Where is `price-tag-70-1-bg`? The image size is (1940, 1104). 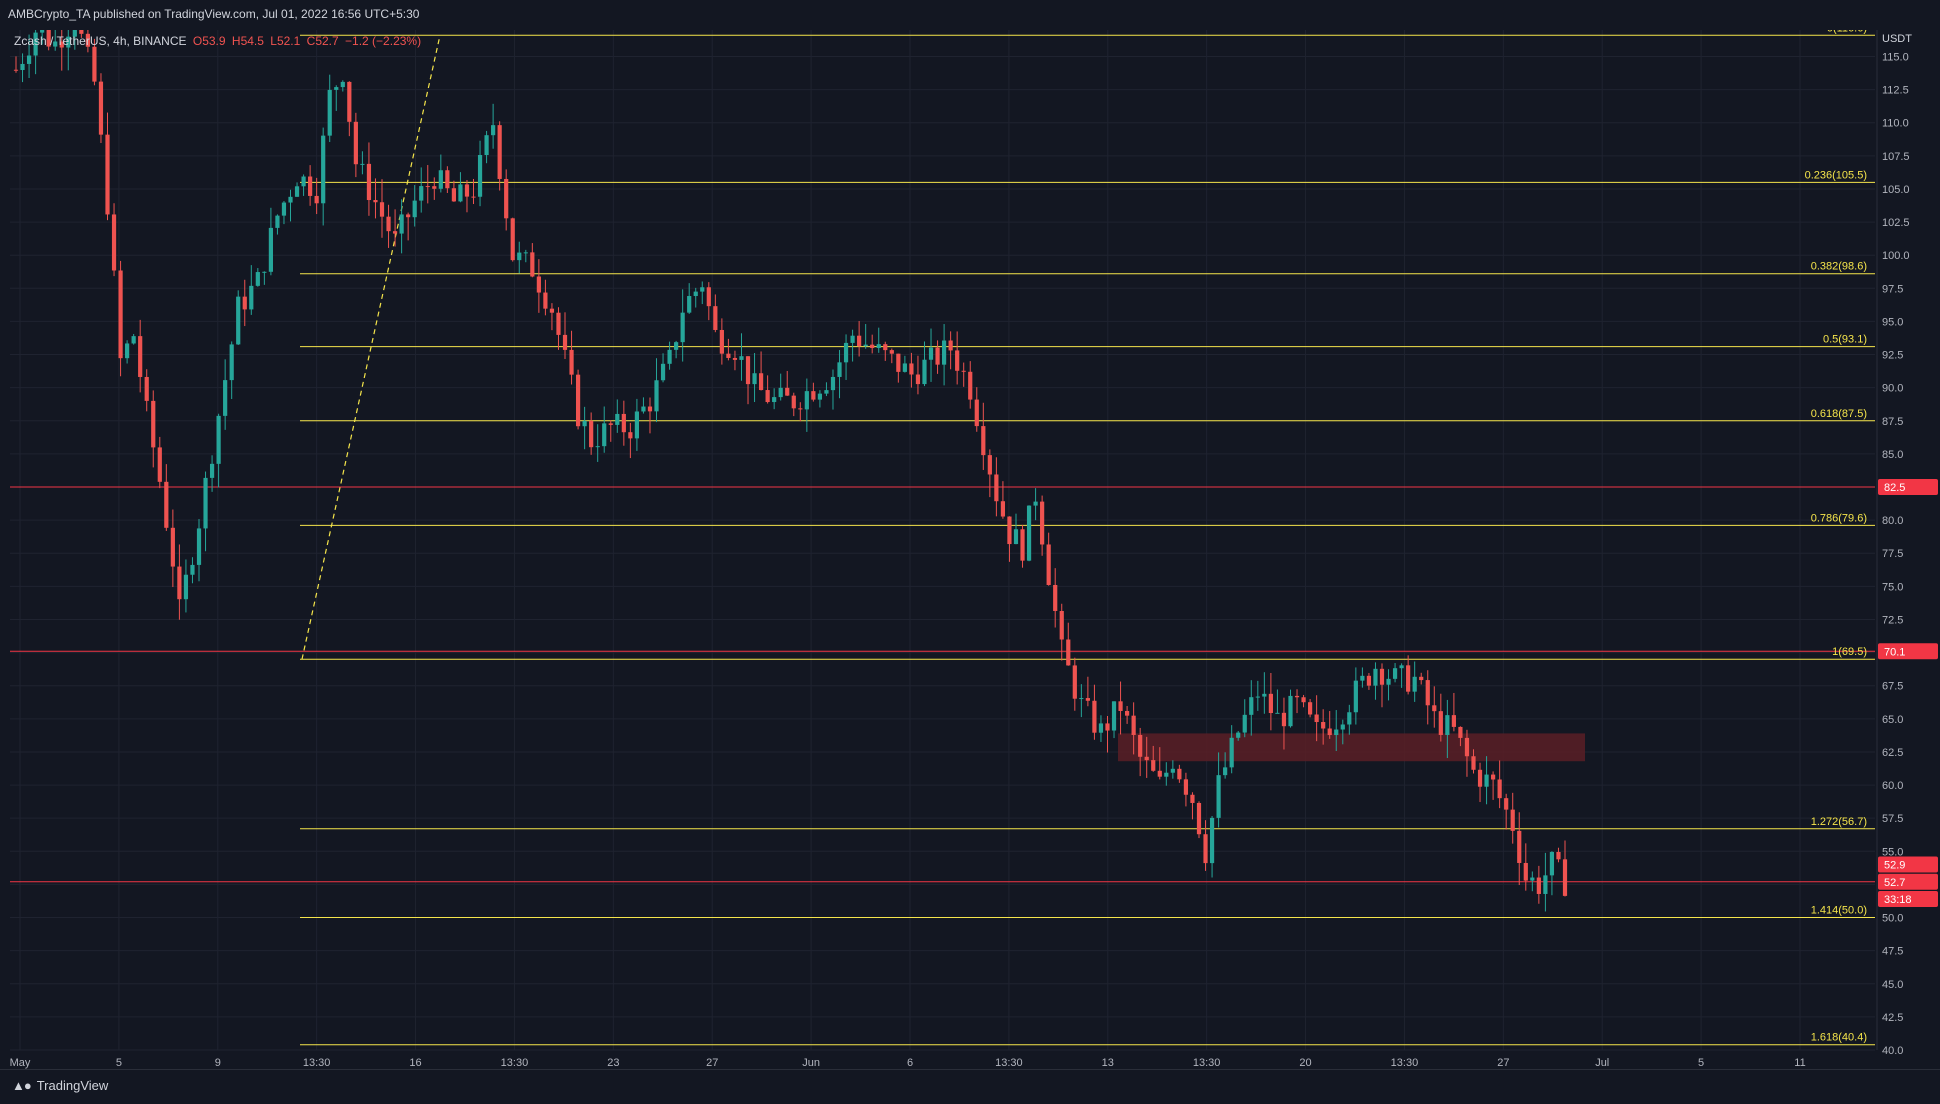
price-tag-70-1-bg is located at coordinates (1908, 651).